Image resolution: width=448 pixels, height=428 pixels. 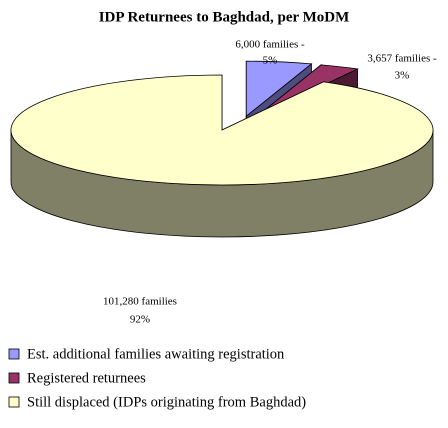 I want to click on data-label-families: 6,000 families -, so click(x=270, y=45).